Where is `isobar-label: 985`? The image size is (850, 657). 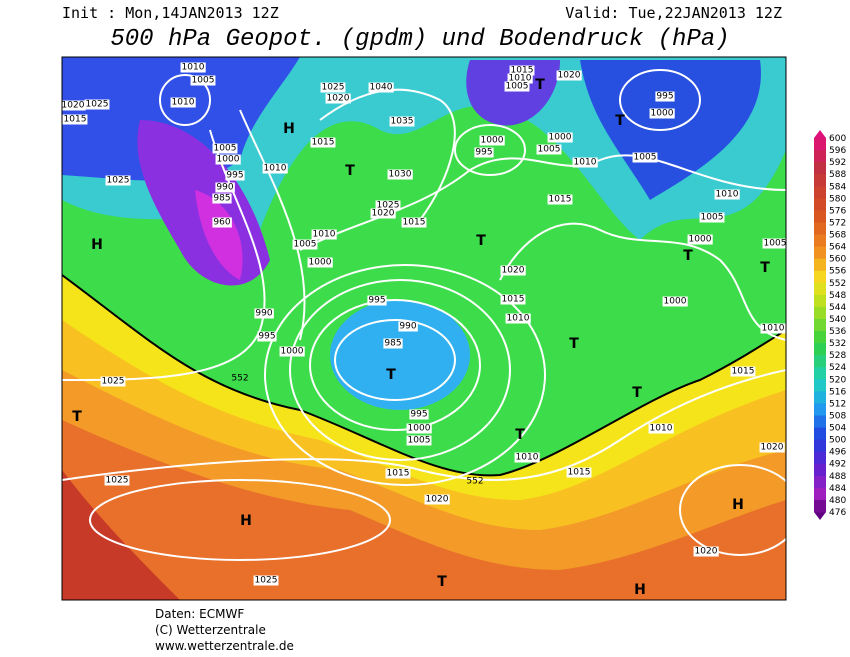
isobar-label: 985 is located at coordinates (392, 344).